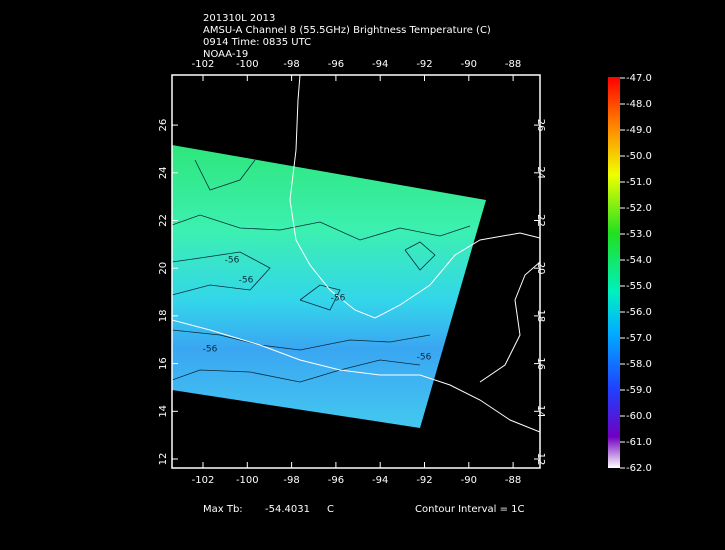 The height and width of the screenshot is (550, 725). I want to click on colorbar, so click(614, 272).